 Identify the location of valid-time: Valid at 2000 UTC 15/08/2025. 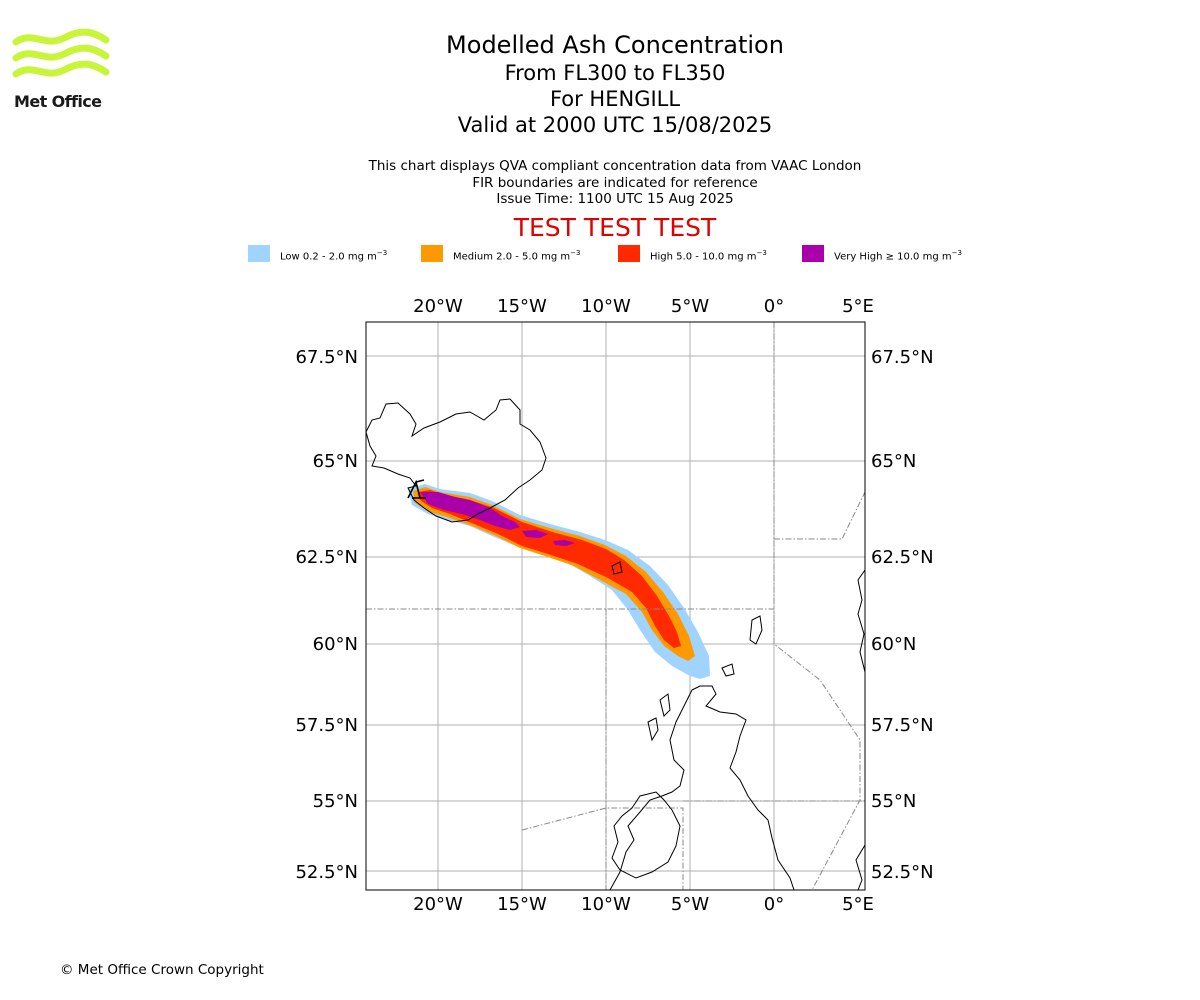
(615, 125).